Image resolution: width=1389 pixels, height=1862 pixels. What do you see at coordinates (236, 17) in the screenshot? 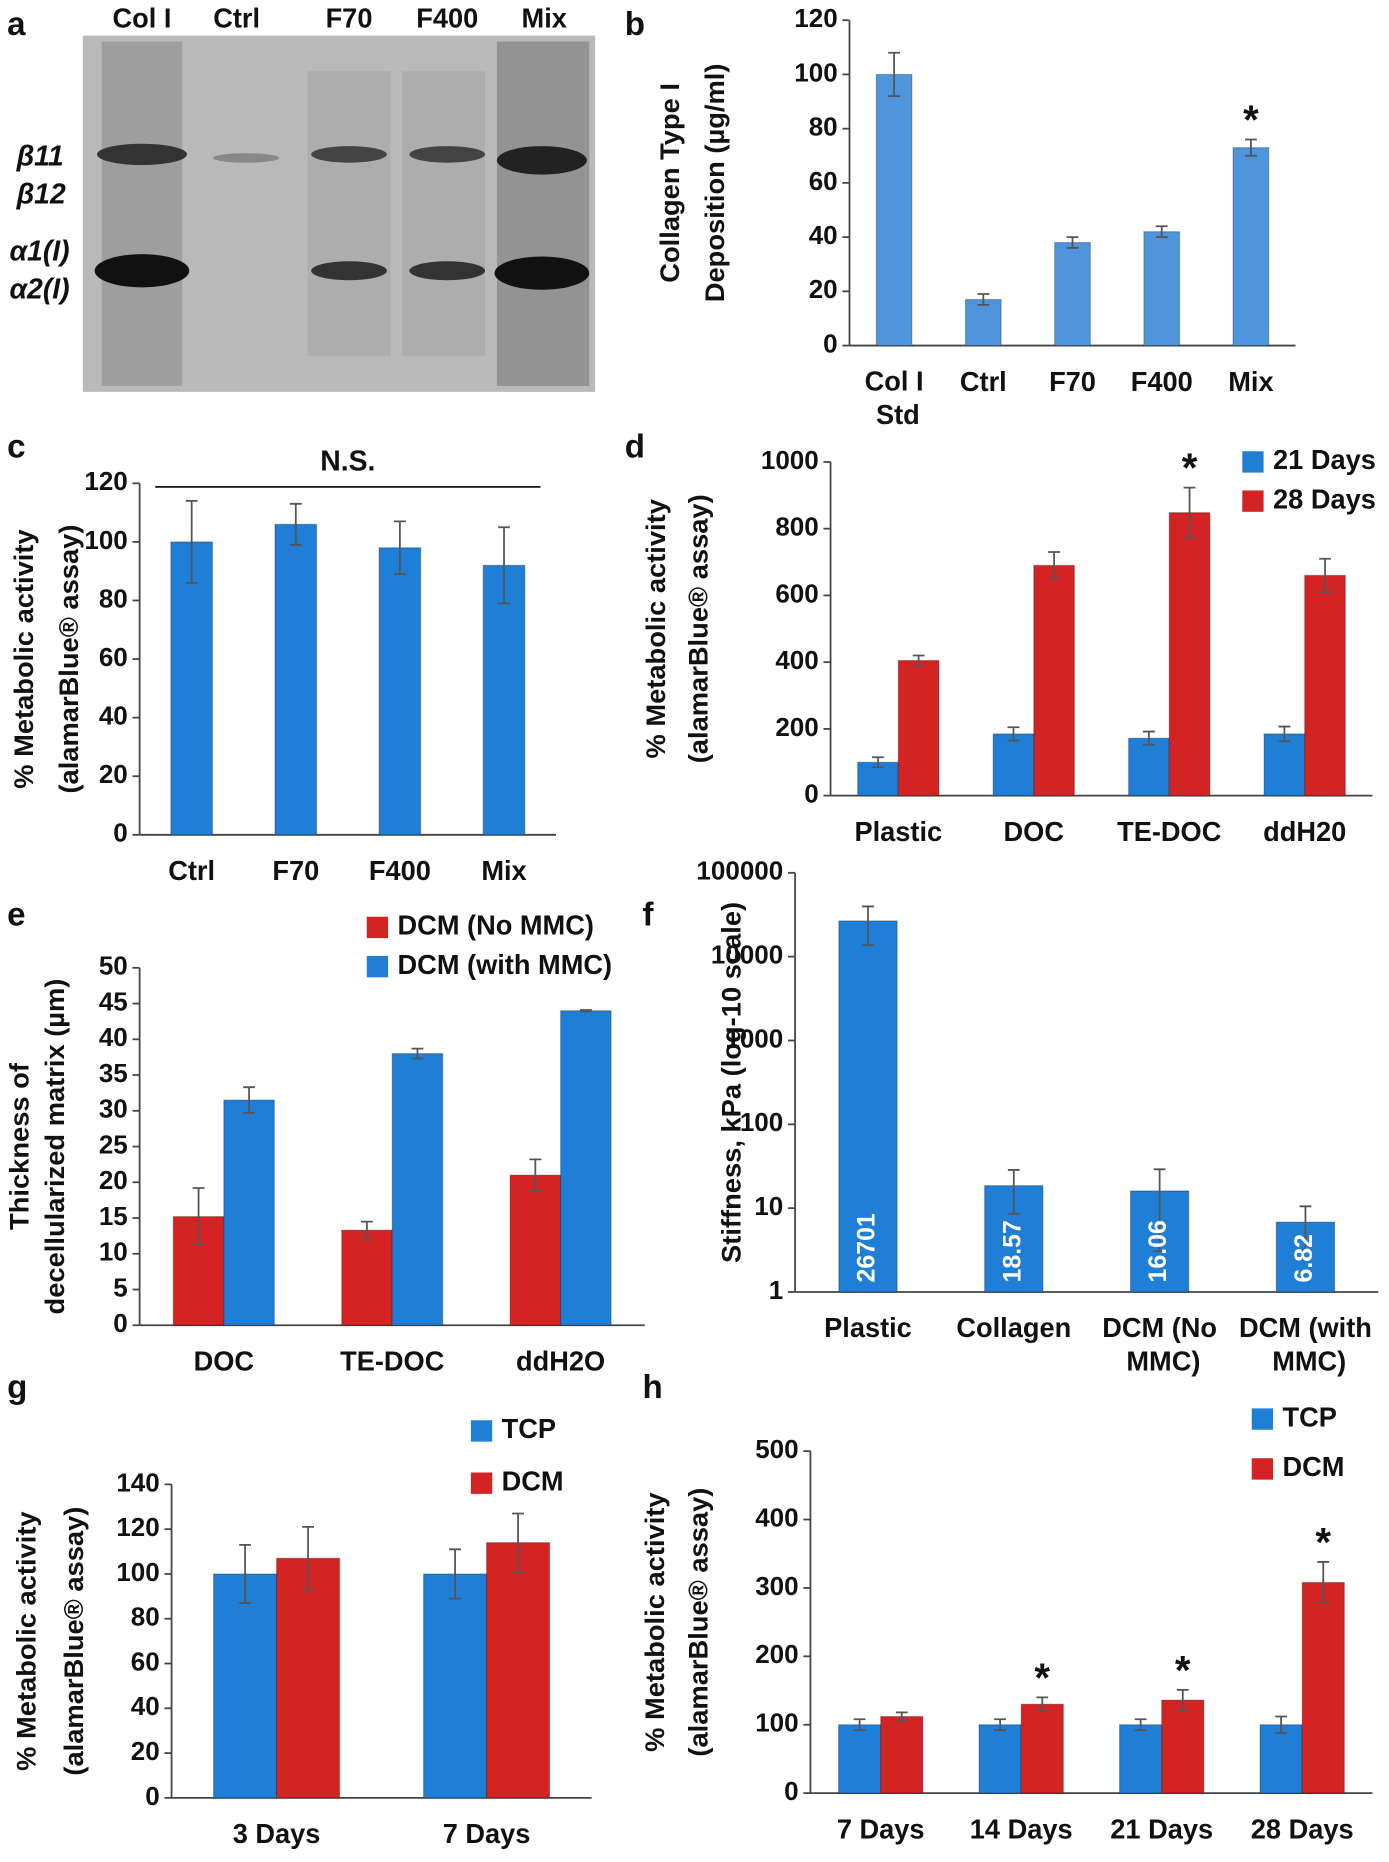
I see `lane-label: Ctrl` at bounding box center [236, 17].